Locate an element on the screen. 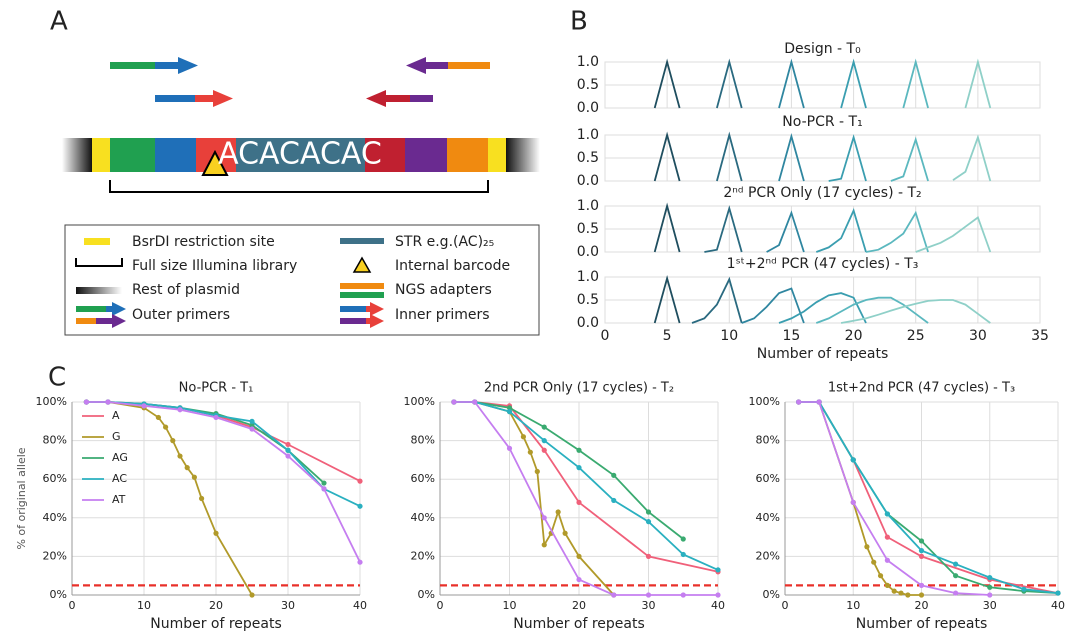  legend-label: G is located at coordinates (116, 436).